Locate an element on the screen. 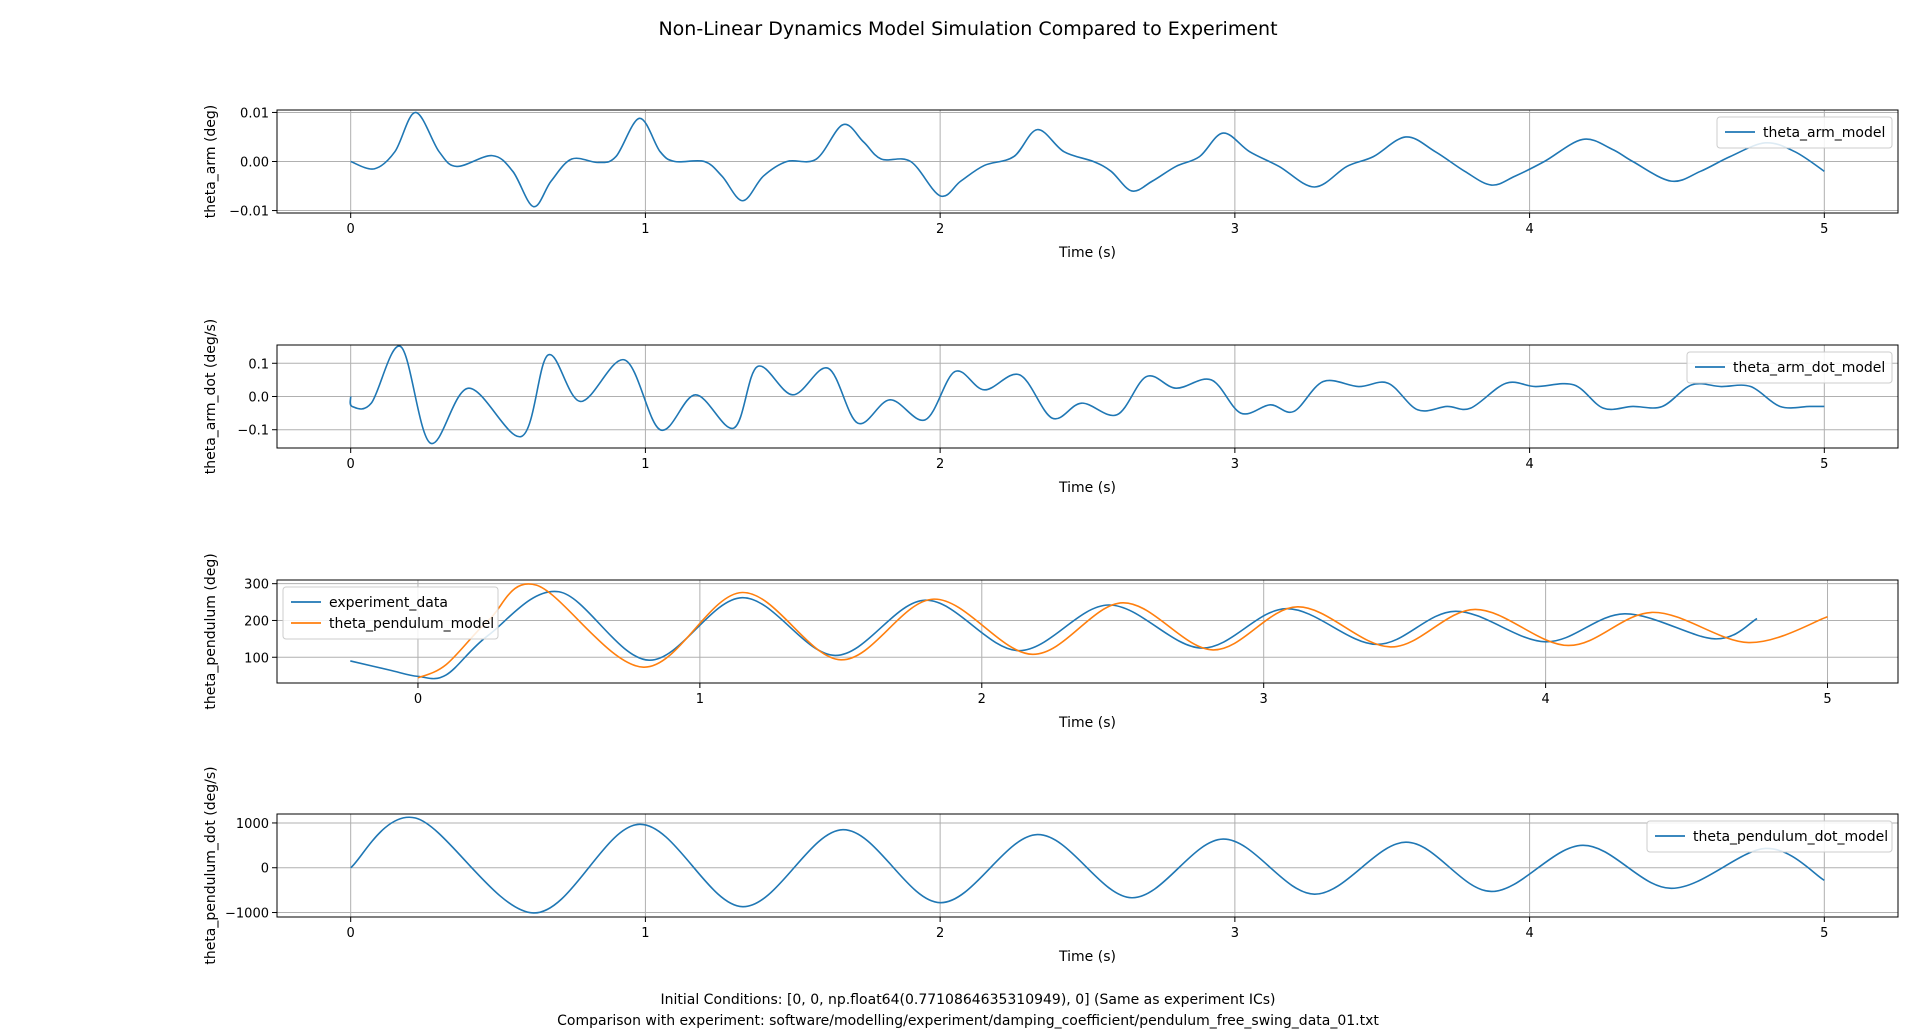 This screenshot has width=1920, height=1034. y-tick-label: 300 is located at coordinates (256, 585).